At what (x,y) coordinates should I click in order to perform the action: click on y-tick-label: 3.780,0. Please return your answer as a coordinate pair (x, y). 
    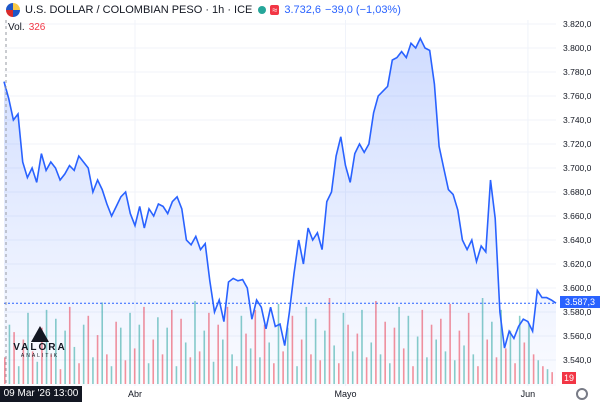
    Looking at the image, I should click on (577, 72).